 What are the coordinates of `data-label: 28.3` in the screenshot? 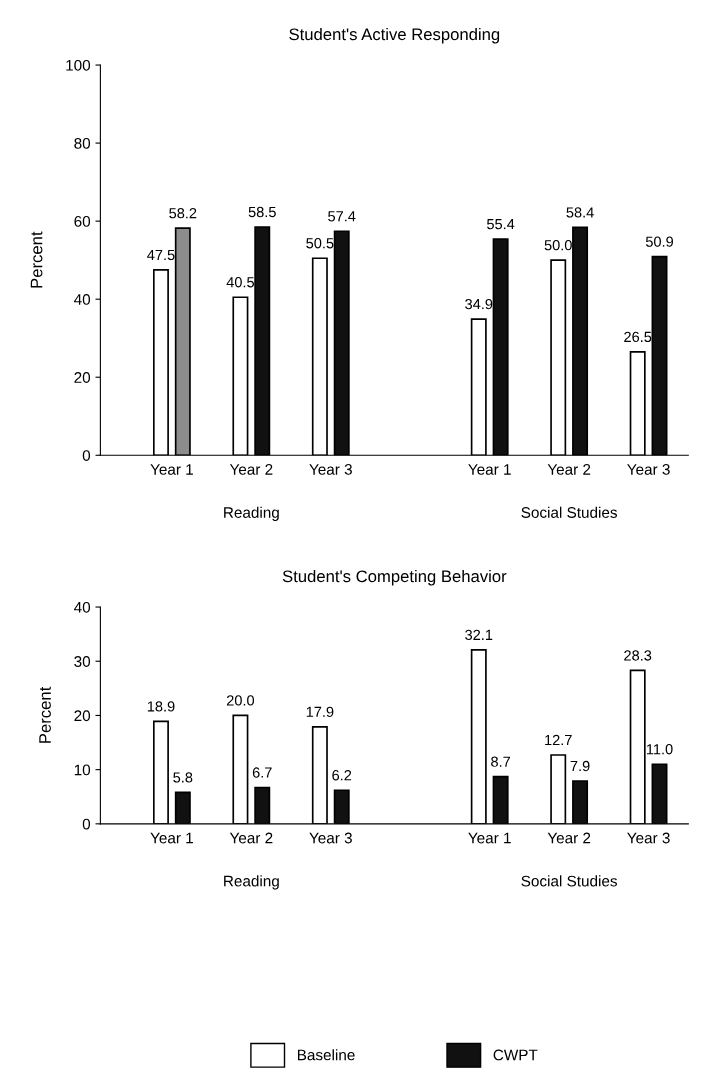 It's located at (638, 655).